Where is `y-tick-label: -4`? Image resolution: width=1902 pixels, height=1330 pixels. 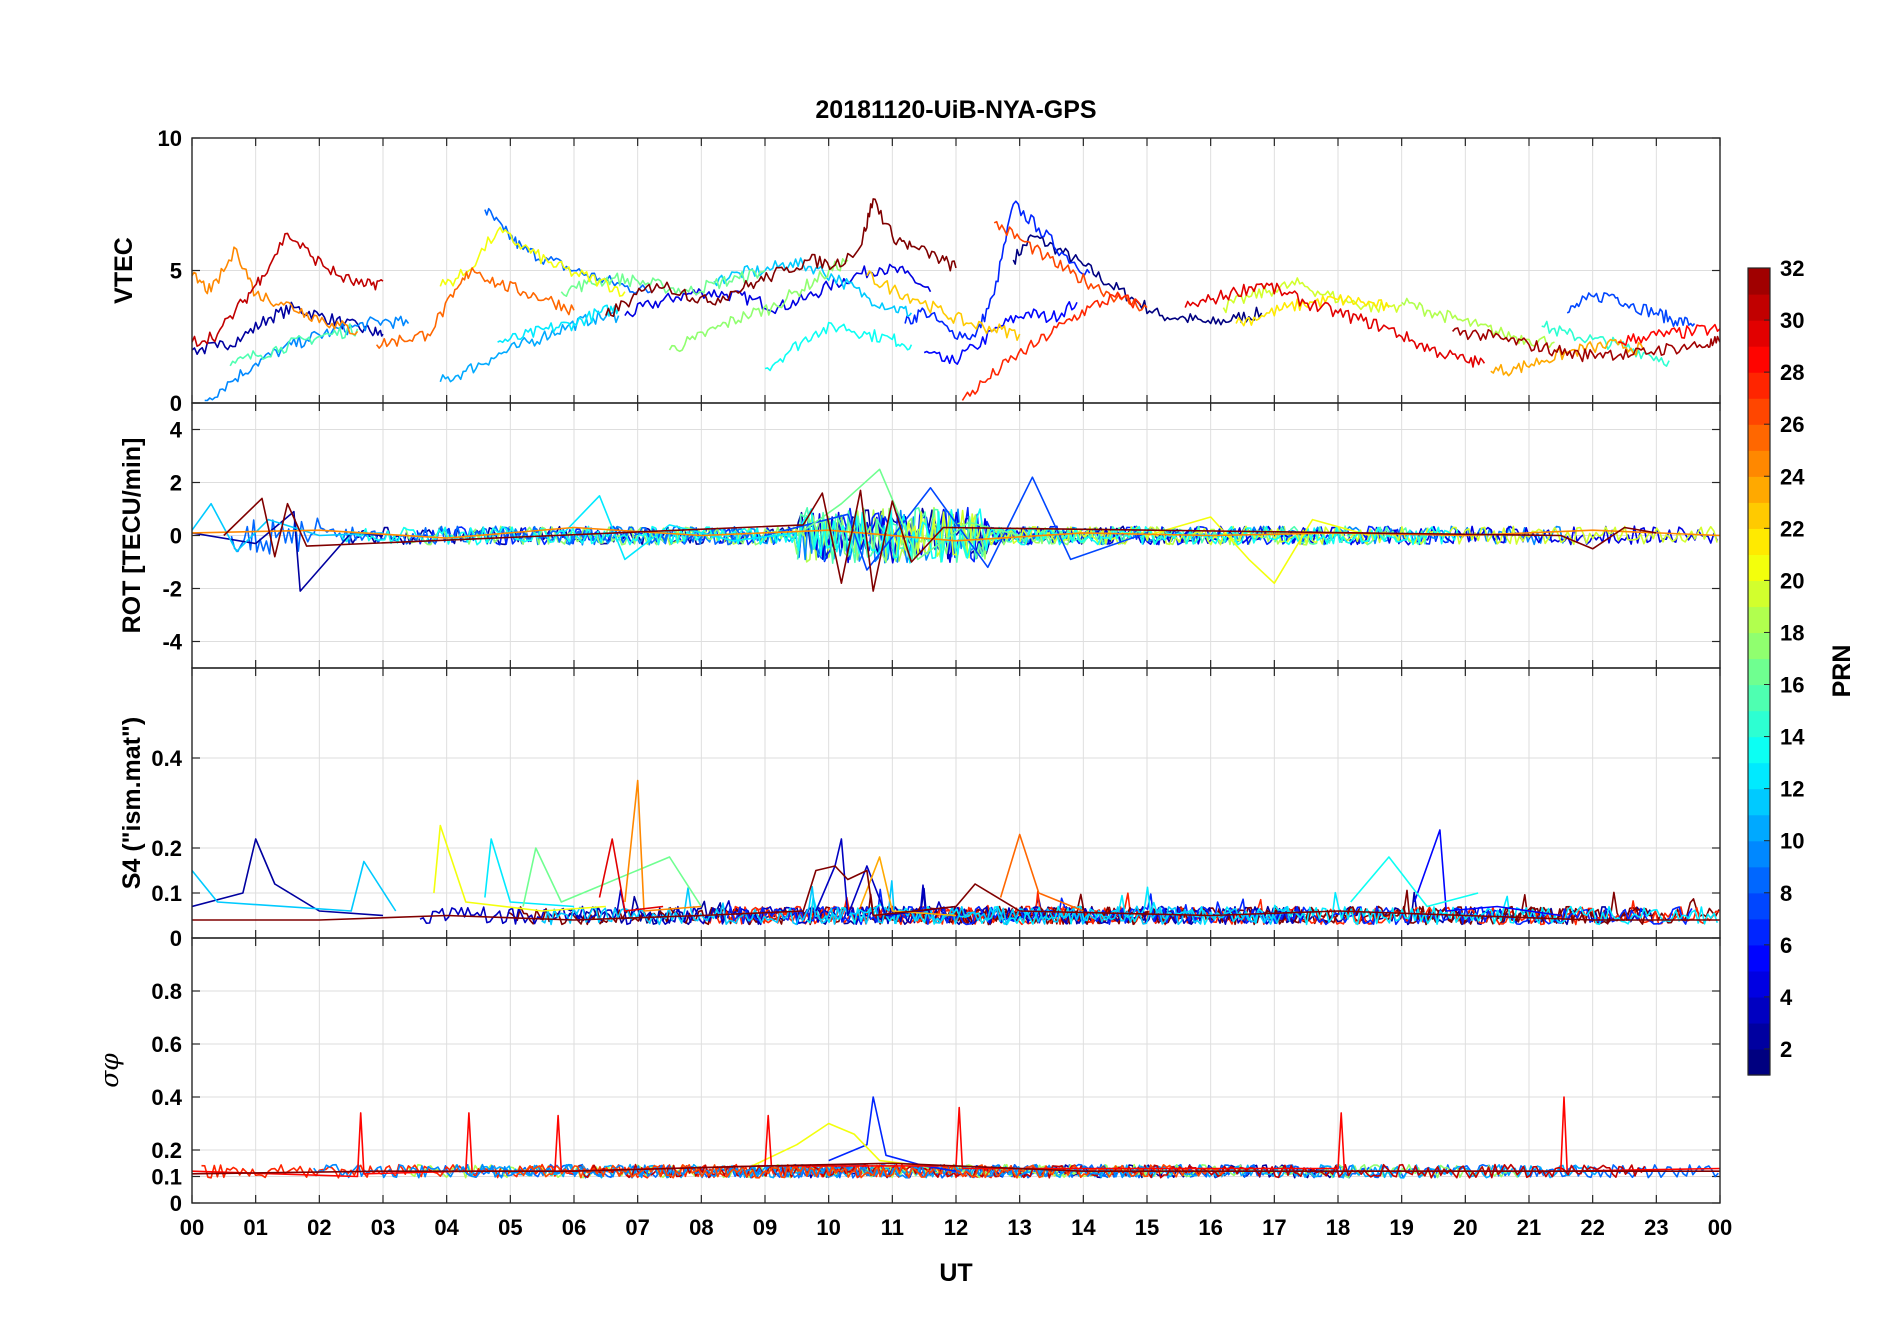 y-tick-label: -4 is located at coordinates (172, 642).